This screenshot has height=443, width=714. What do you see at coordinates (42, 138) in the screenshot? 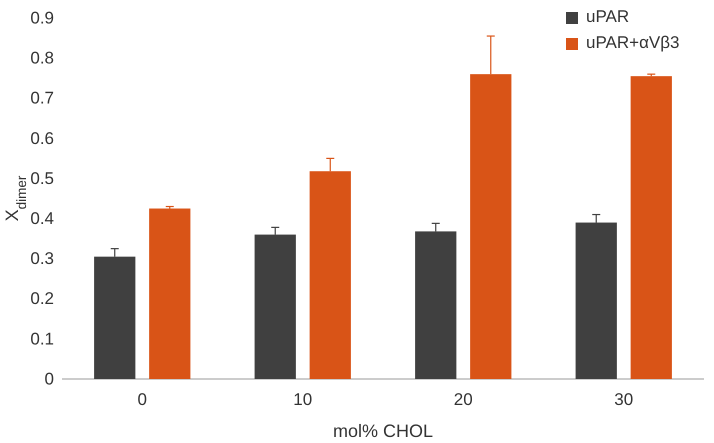
I see `y-tick-label: 0.6` at bounding box center [42, 138].